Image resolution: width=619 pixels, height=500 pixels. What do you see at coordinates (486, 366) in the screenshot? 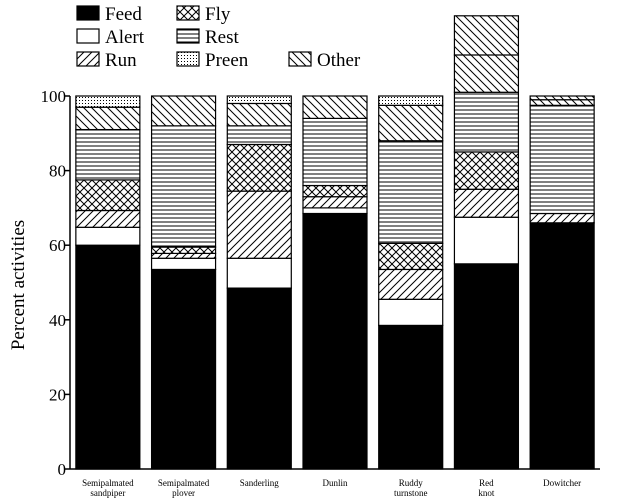
I see `bar-segment-feed-red-knot` at bounding box center [486, 366].